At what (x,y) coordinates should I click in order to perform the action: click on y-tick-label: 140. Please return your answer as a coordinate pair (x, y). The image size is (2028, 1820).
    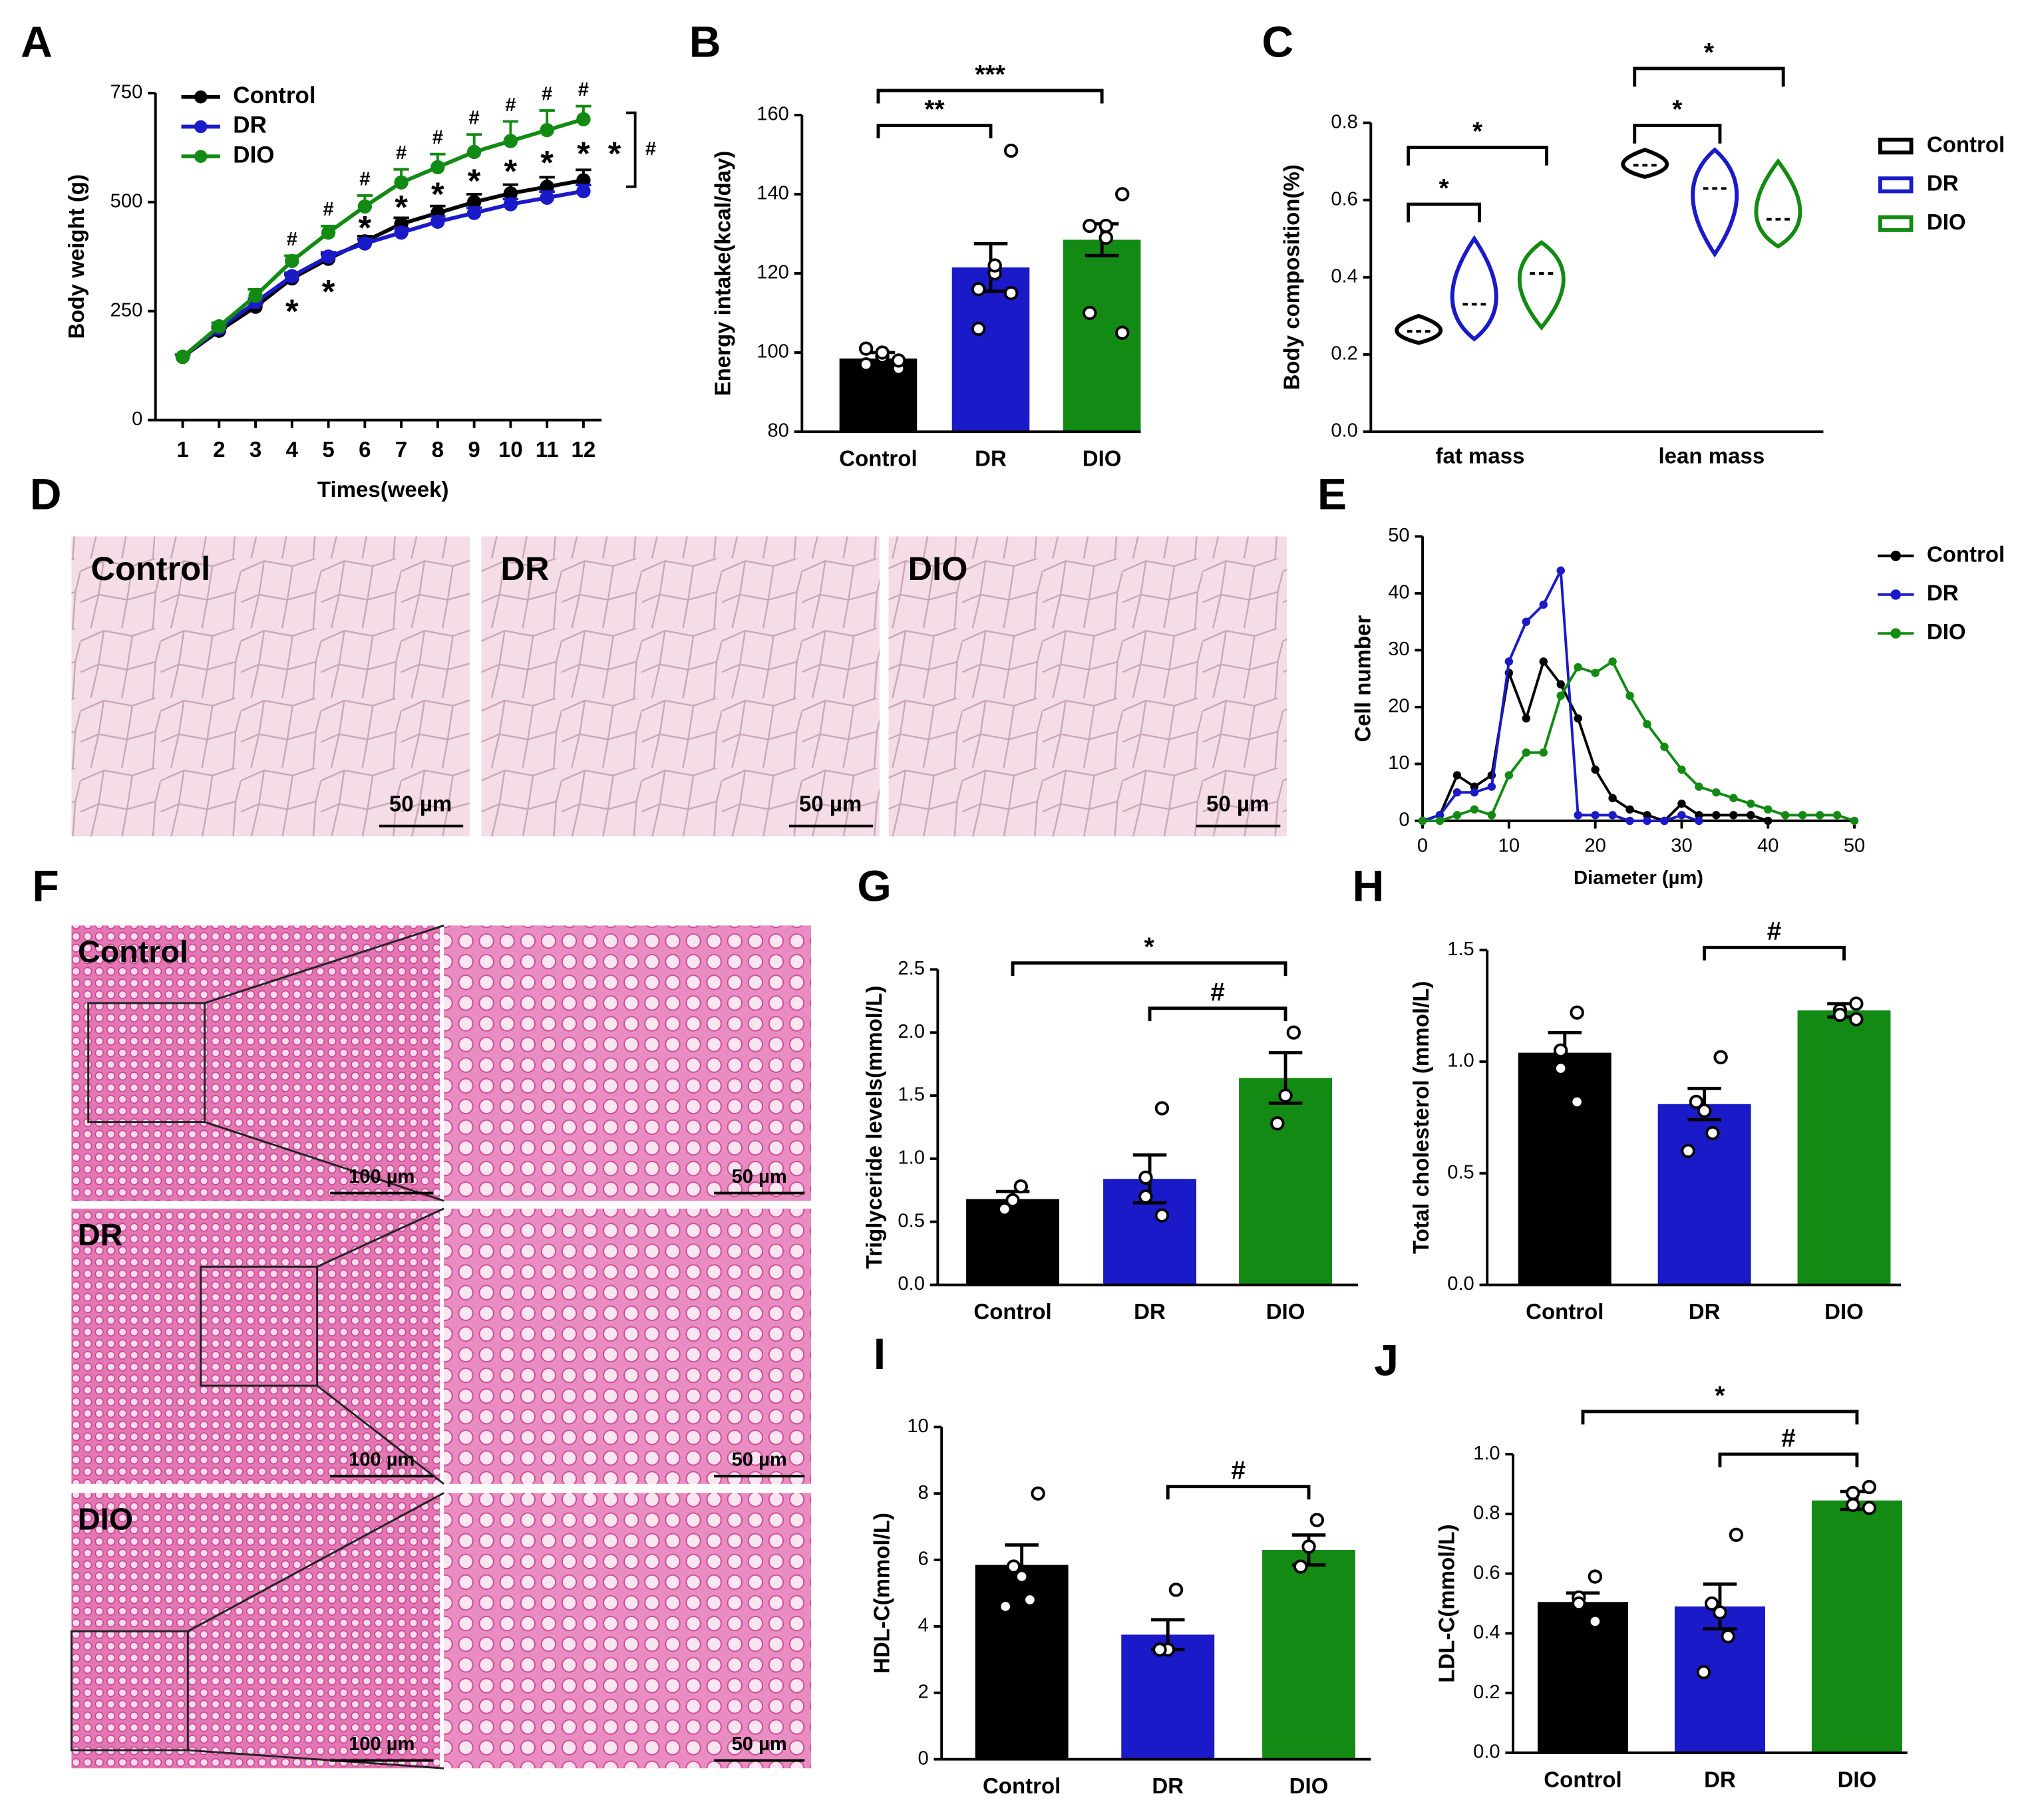
    Looking at the image, I should click on (773, 193).